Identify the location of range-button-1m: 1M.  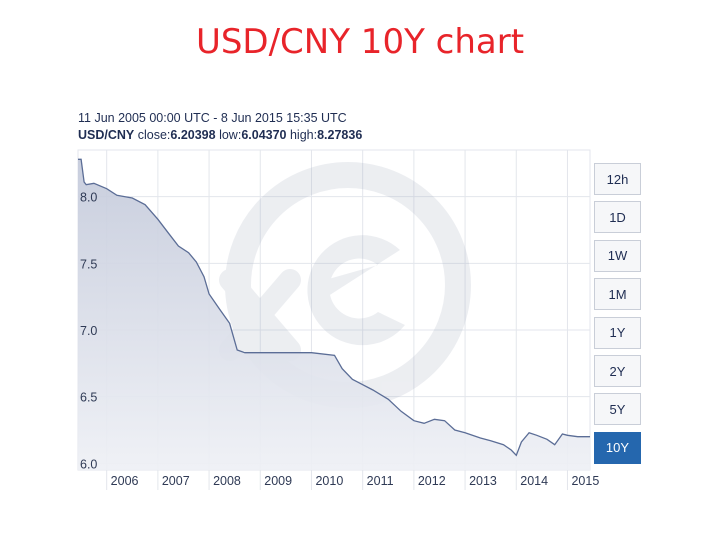
(617, 294).